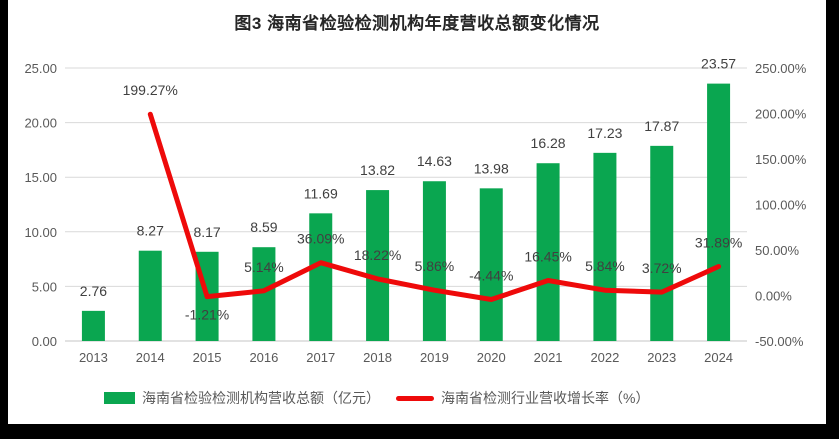  What do you see at coordinates (320, 239) in the screenshot?
I see `line-value-label: 36.09%` at bounding box center [320, 239].